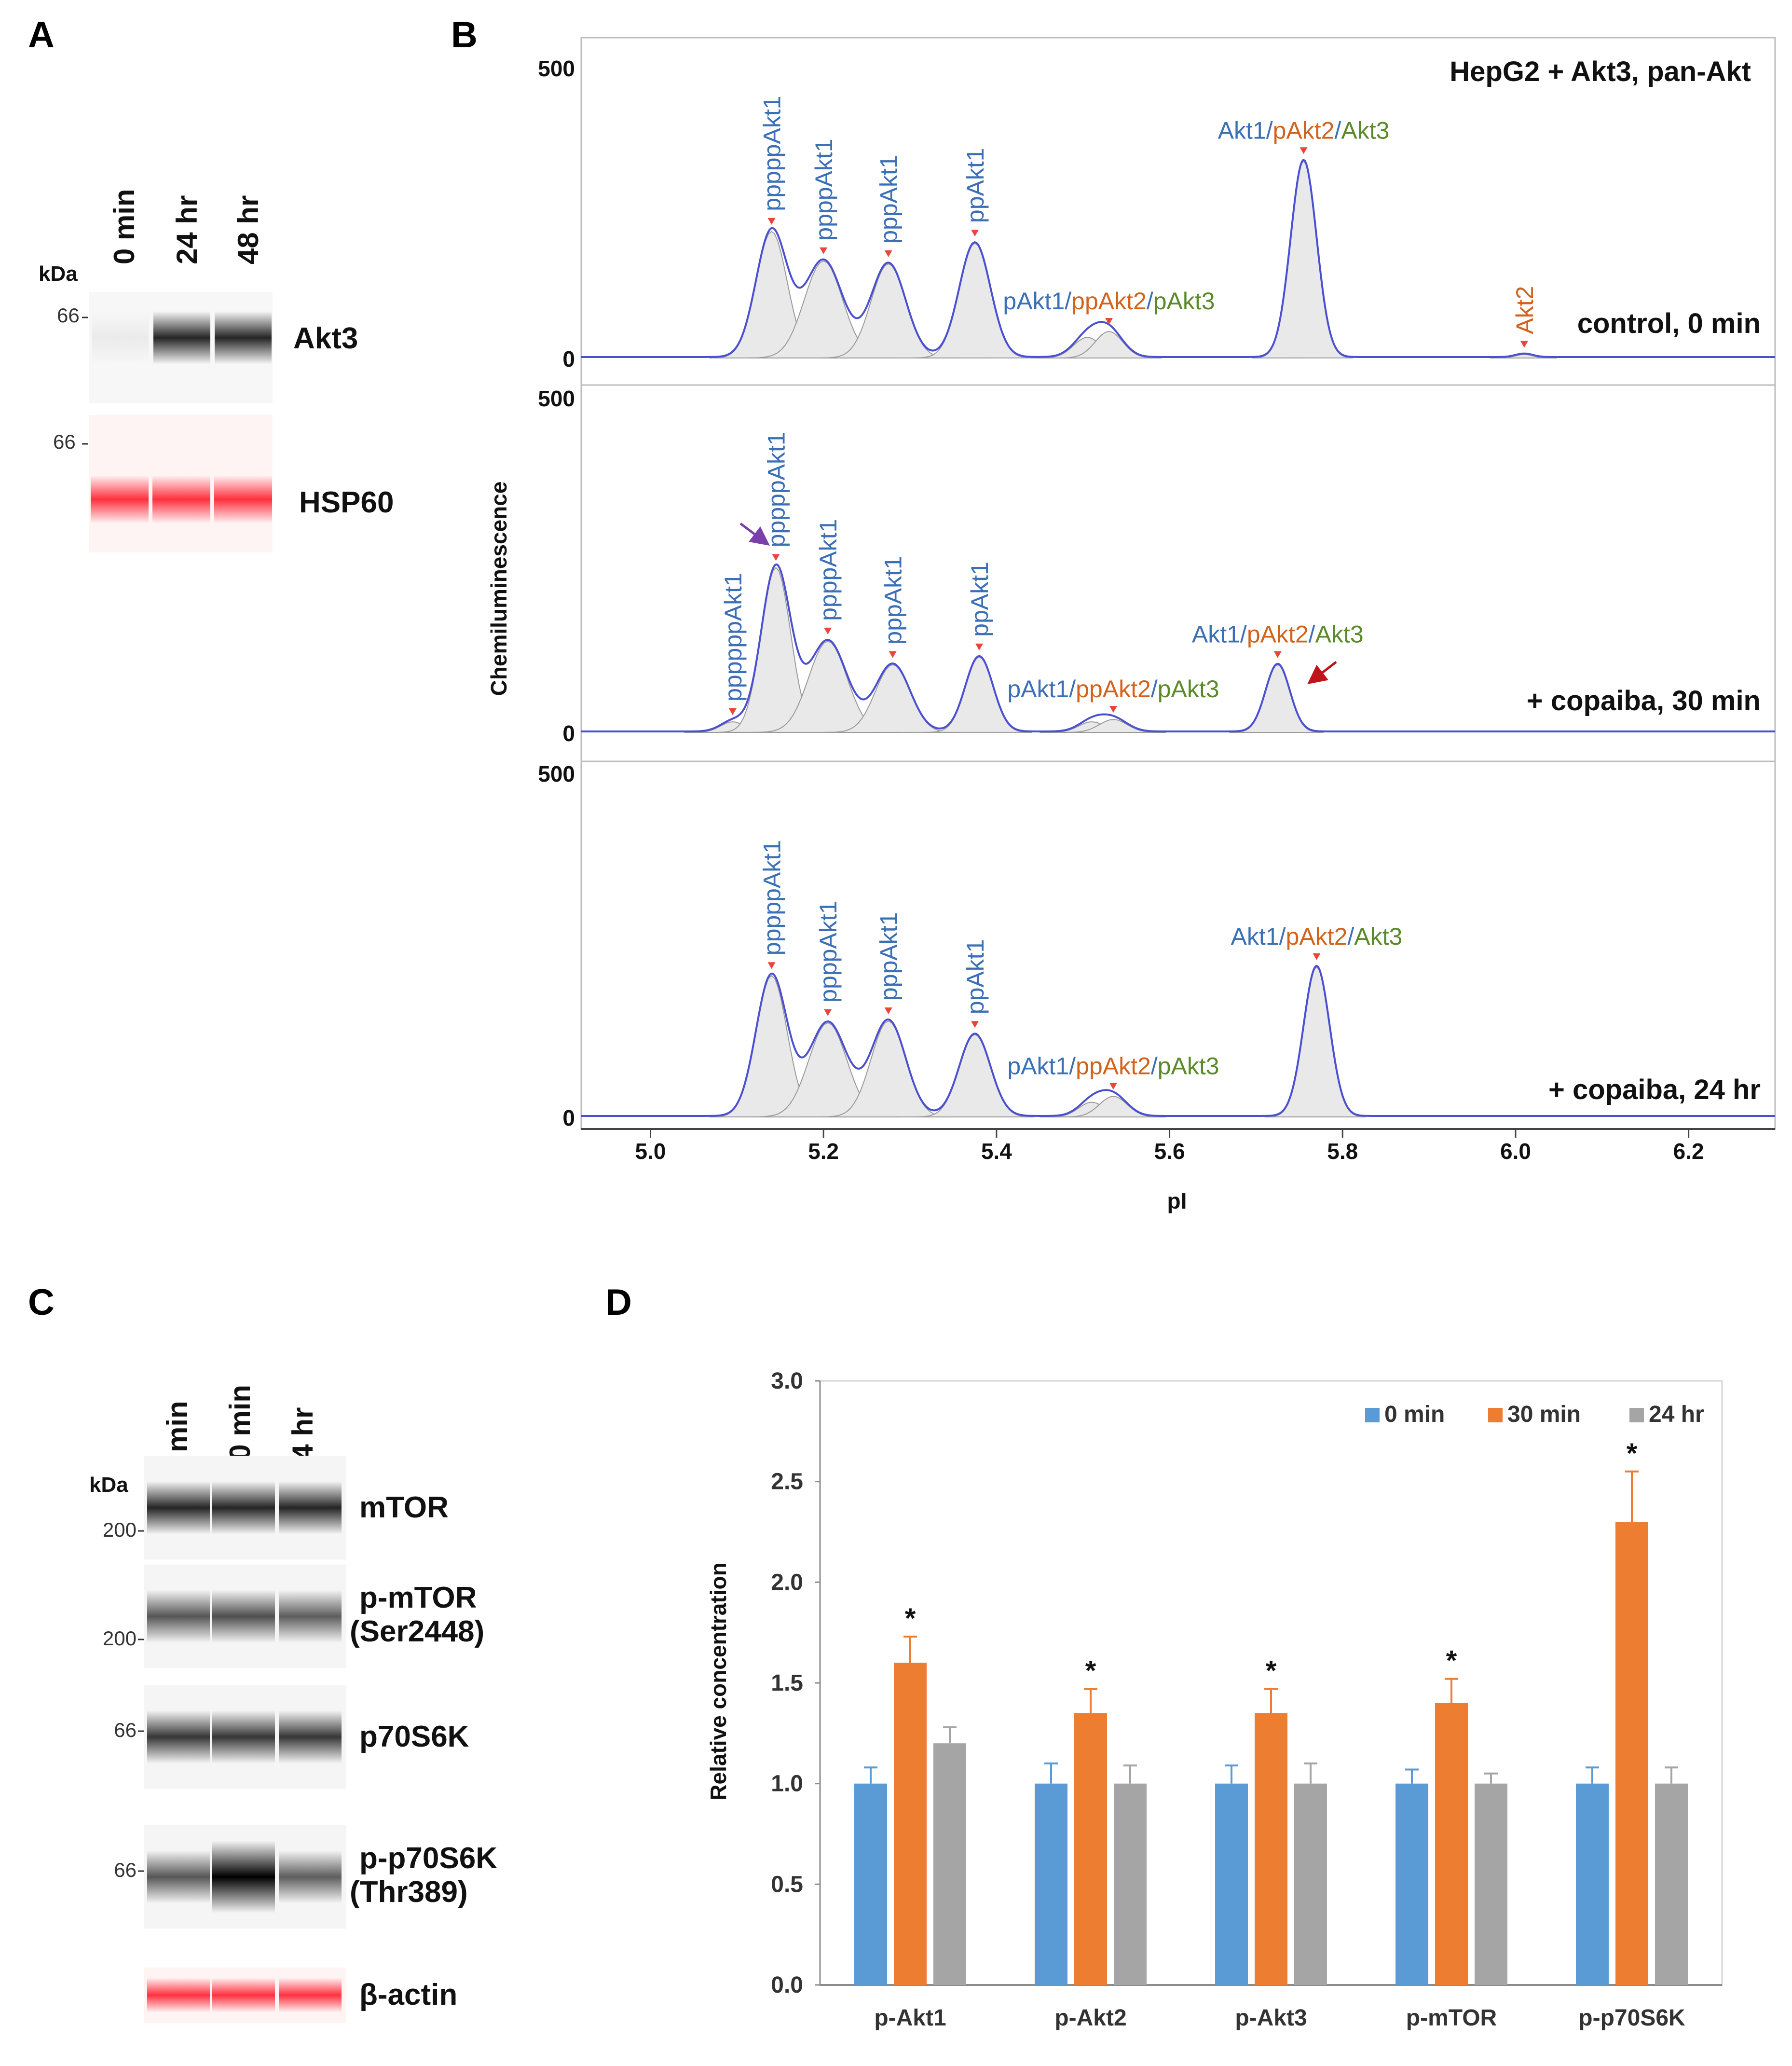  I want to click on category-label-1: p-Akt1, so click(910, 2018).